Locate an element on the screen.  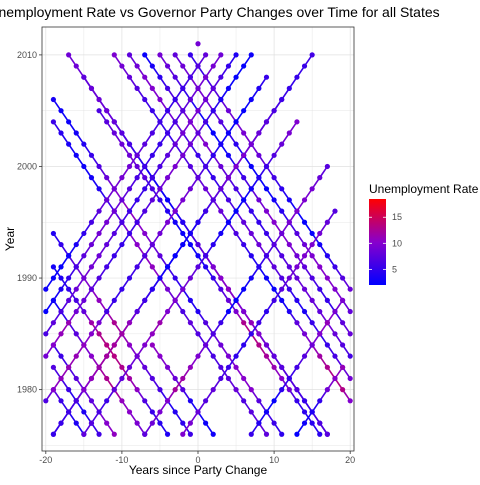
y-axis-label: Year is located at coordinates (10, 239).